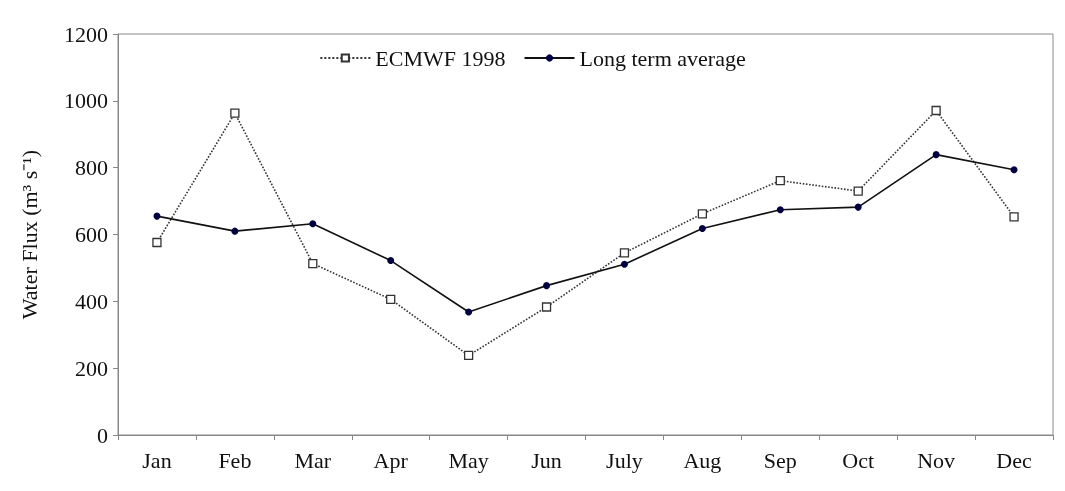 This screenshot has width=1065, height=491. Describe the element at coordinates (858, 460) in the screenshot. I see `x-tick-label: Oct` at that location.